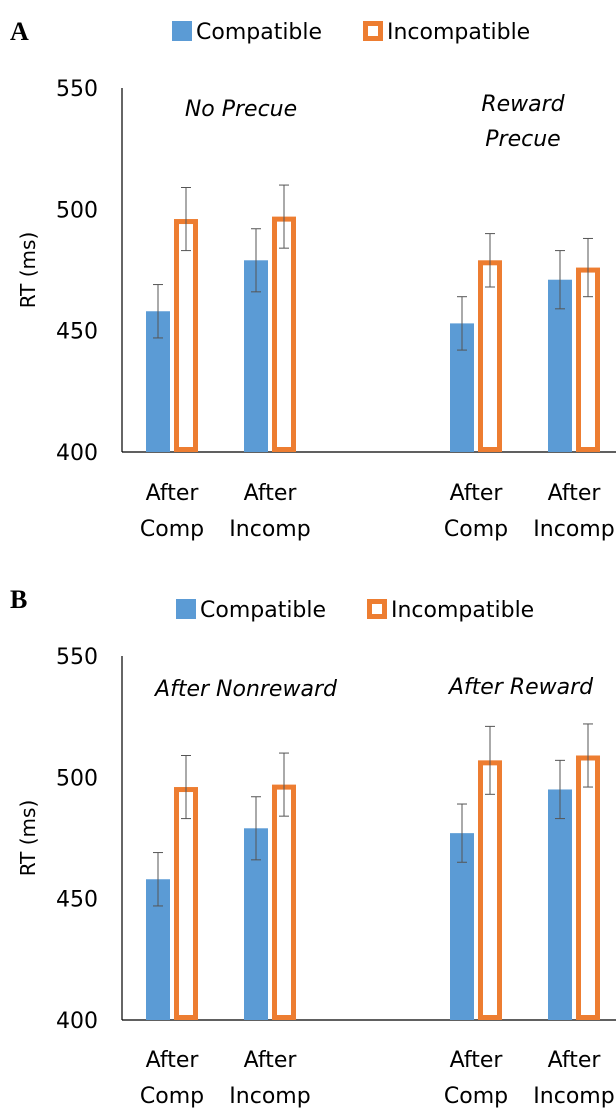  What do you see at coordinates (241, 109) in the screenshot?
I see `group-annotation: No Precue` at bounding box center [241, 109].